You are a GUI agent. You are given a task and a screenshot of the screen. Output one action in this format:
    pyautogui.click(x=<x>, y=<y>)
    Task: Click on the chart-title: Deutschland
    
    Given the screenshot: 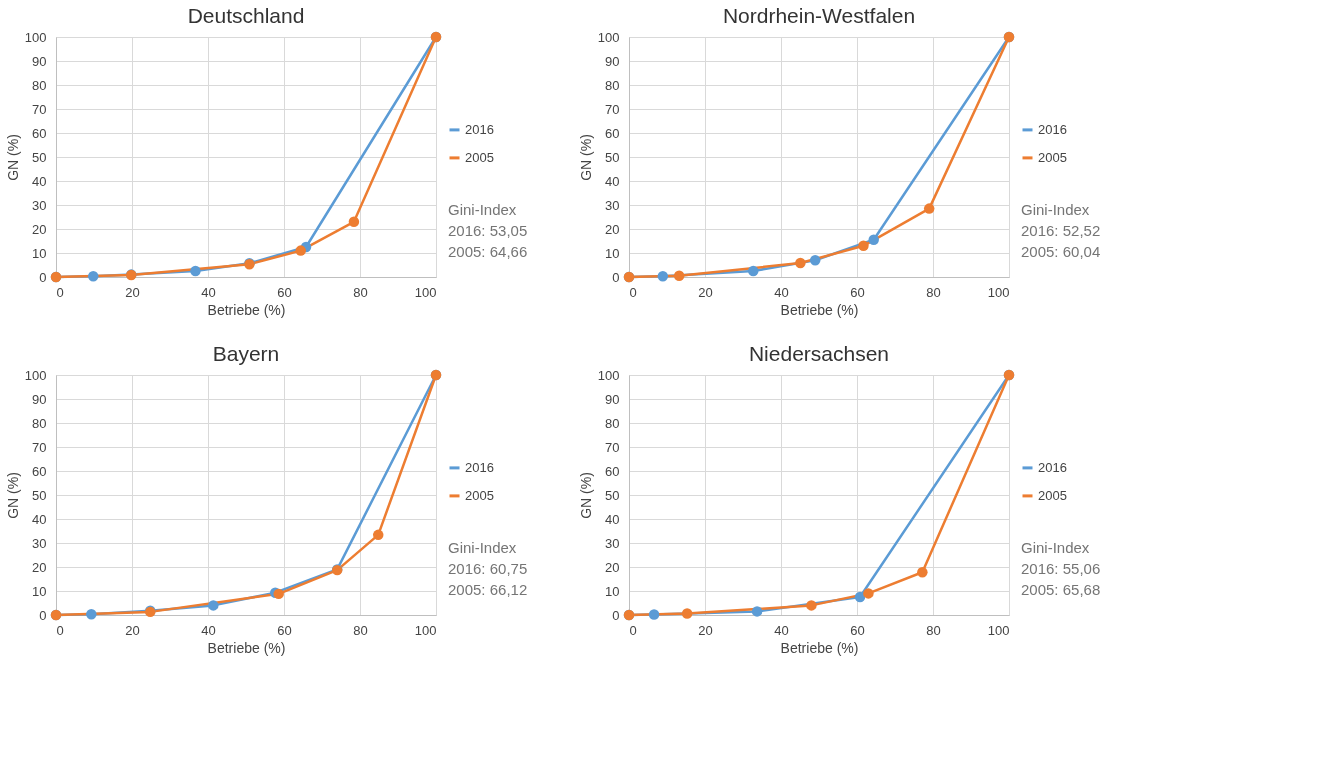 What is the action you would take?
    pyautogui.click(x=246, y=15)
    